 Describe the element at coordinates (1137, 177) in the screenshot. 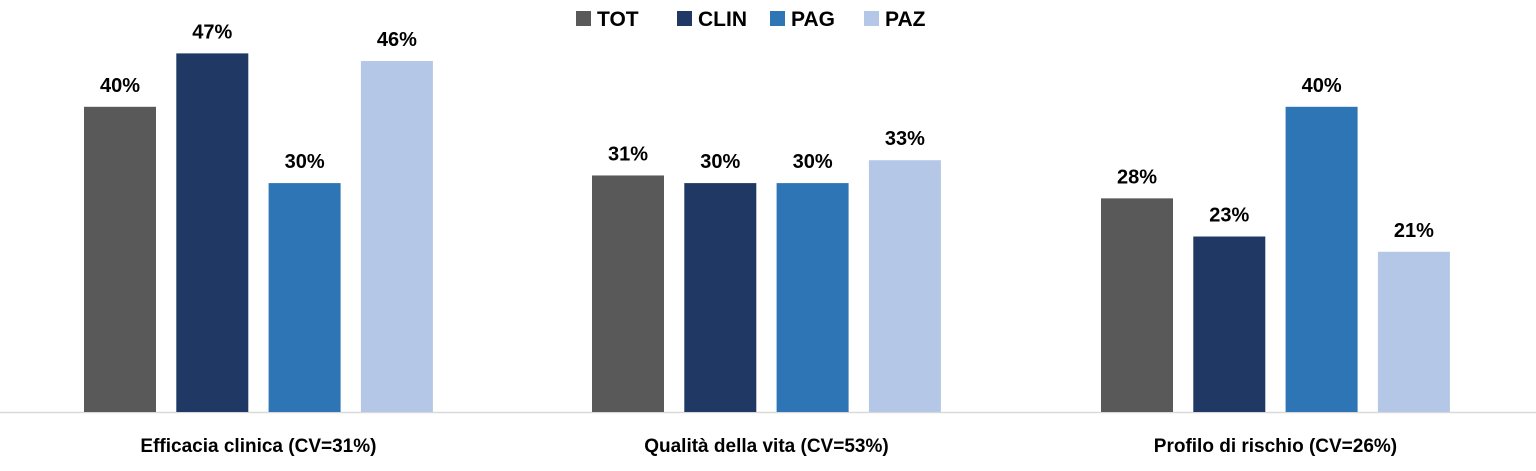

I see `data-label: 28%` at that location.